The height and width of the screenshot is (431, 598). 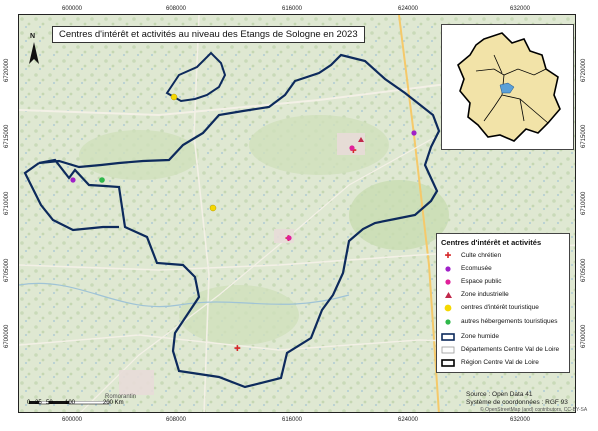 What do you see at coordinates (510, 349) in the screenshot?
I see `legend-label: Départements Centre Val de Loire` at bounding box center [510, 349].